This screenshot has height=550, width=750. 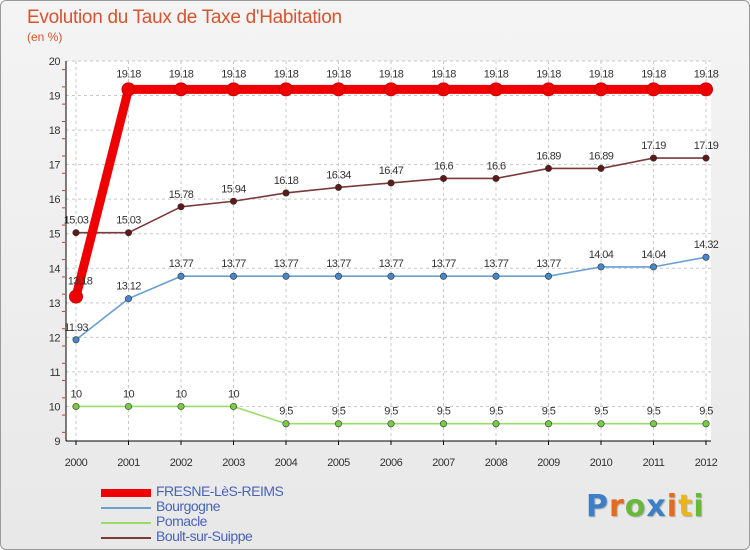 What do you see at coordinates (55, 338) in the screenshot?
I see `y-tick-label: 12` at bounding box center [55, 338].